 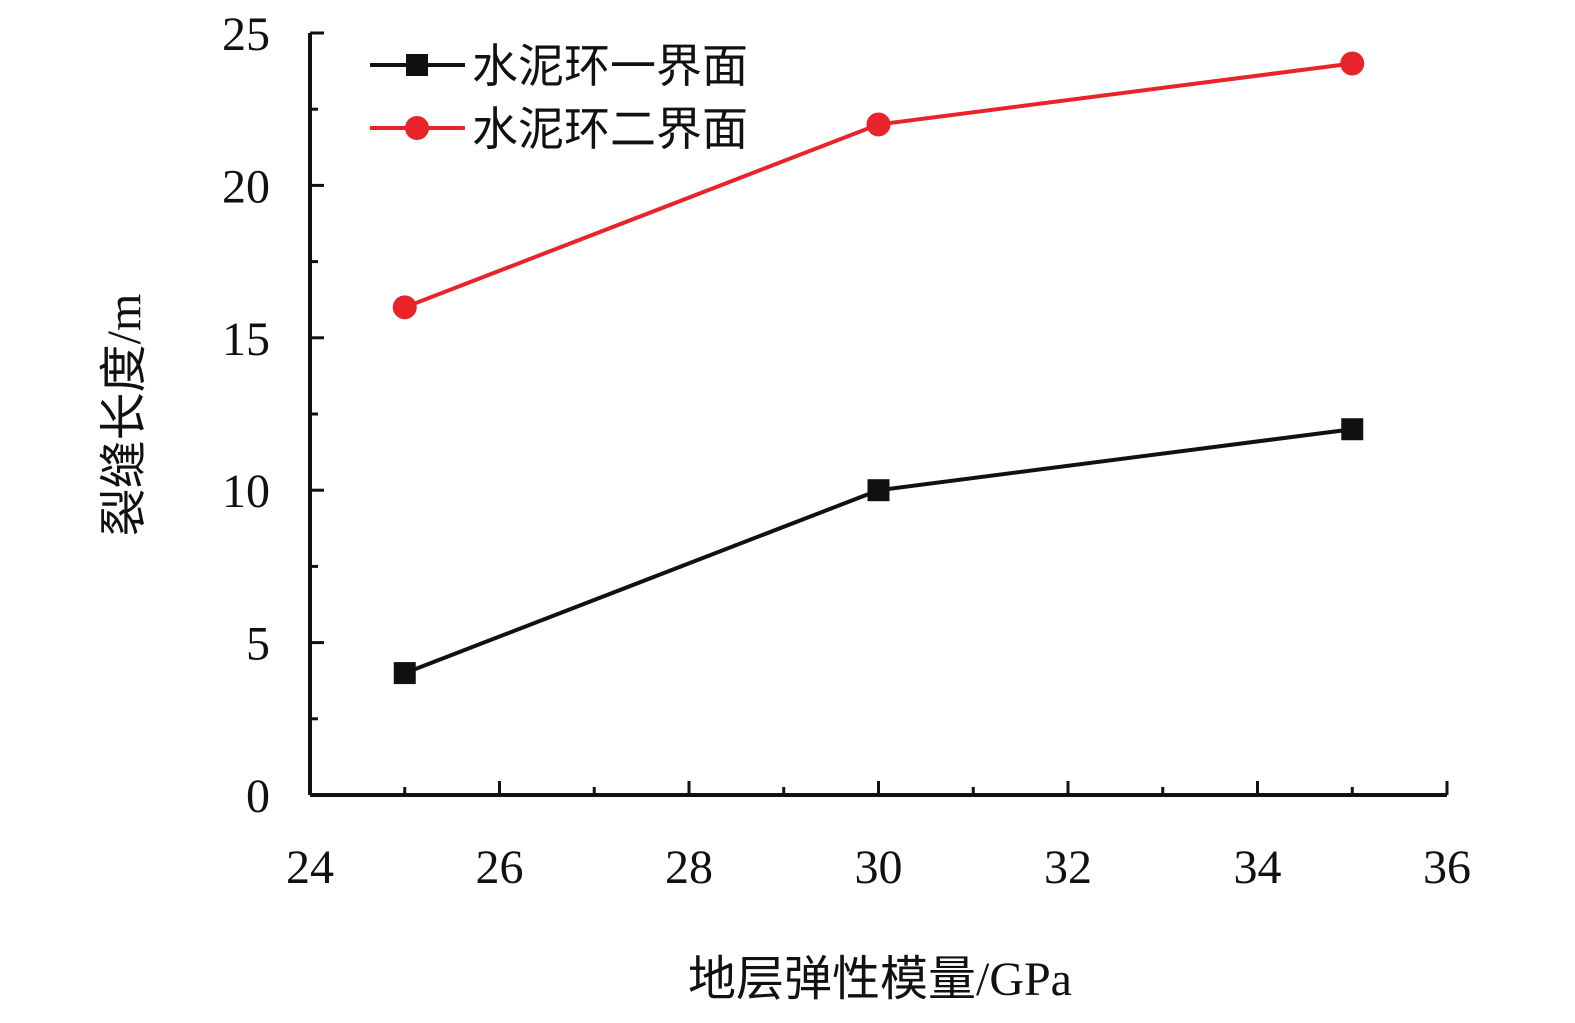 I want to click on y-tick-label: 5, so click(x=258, y=644).